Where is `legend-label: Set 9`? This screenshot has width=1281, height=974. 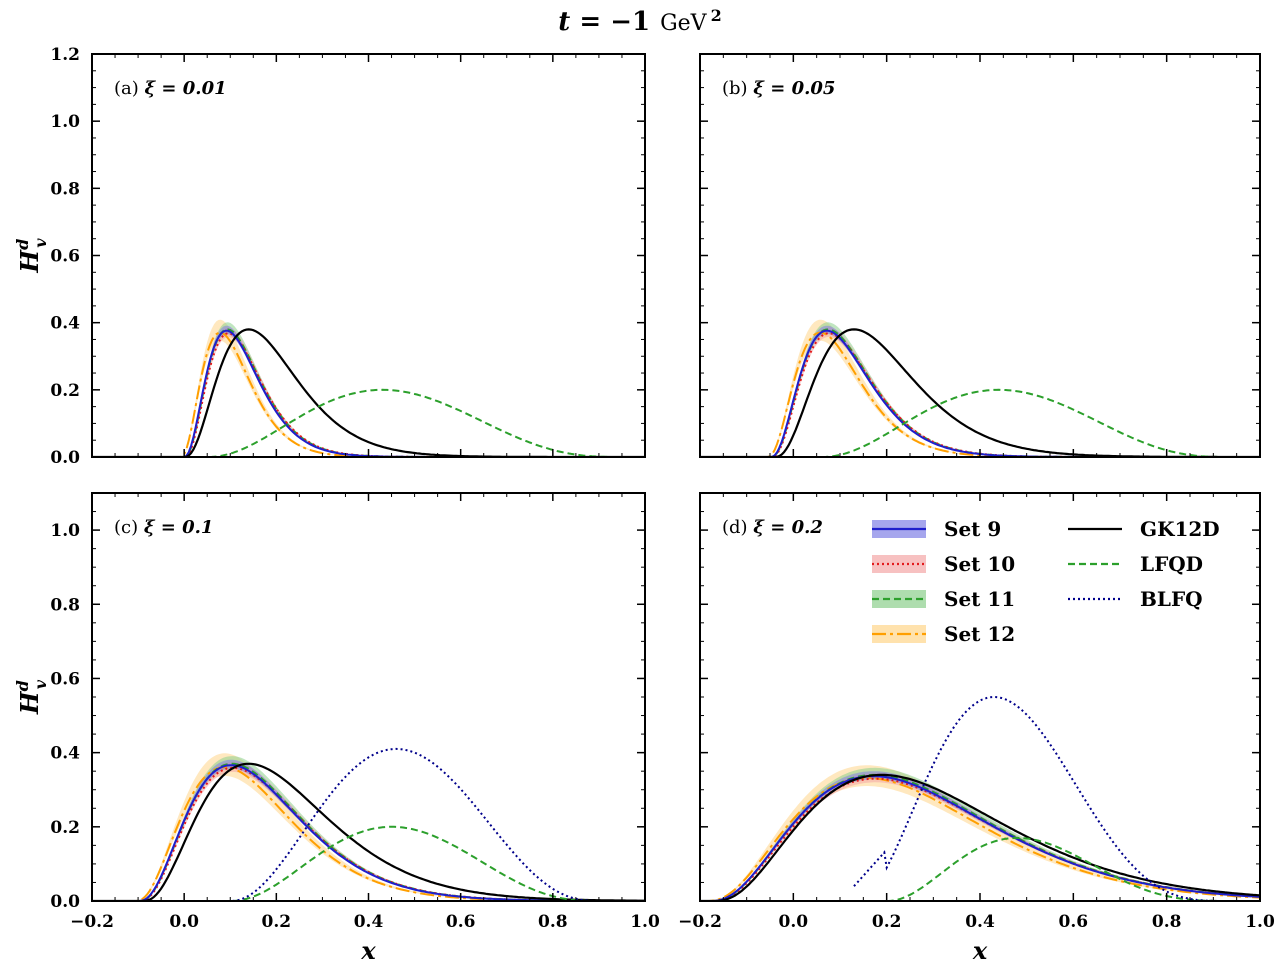 legend-label: Set 9 is located at coordinates (972, 529).